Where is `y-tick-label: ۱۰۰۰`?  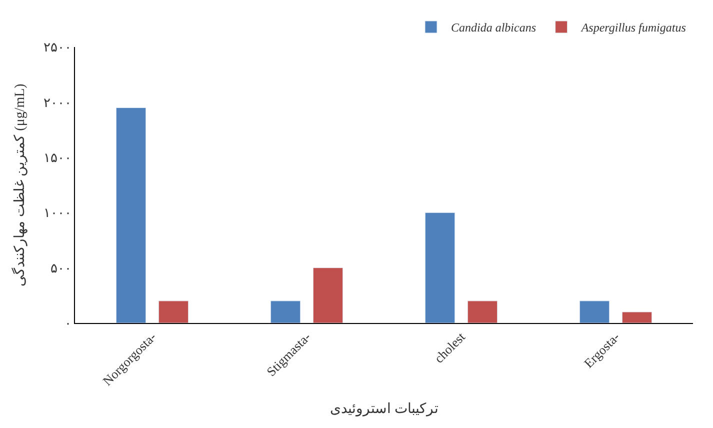 y-tick-label: ۱۰۰۰ is located at coordinates (57, 212).